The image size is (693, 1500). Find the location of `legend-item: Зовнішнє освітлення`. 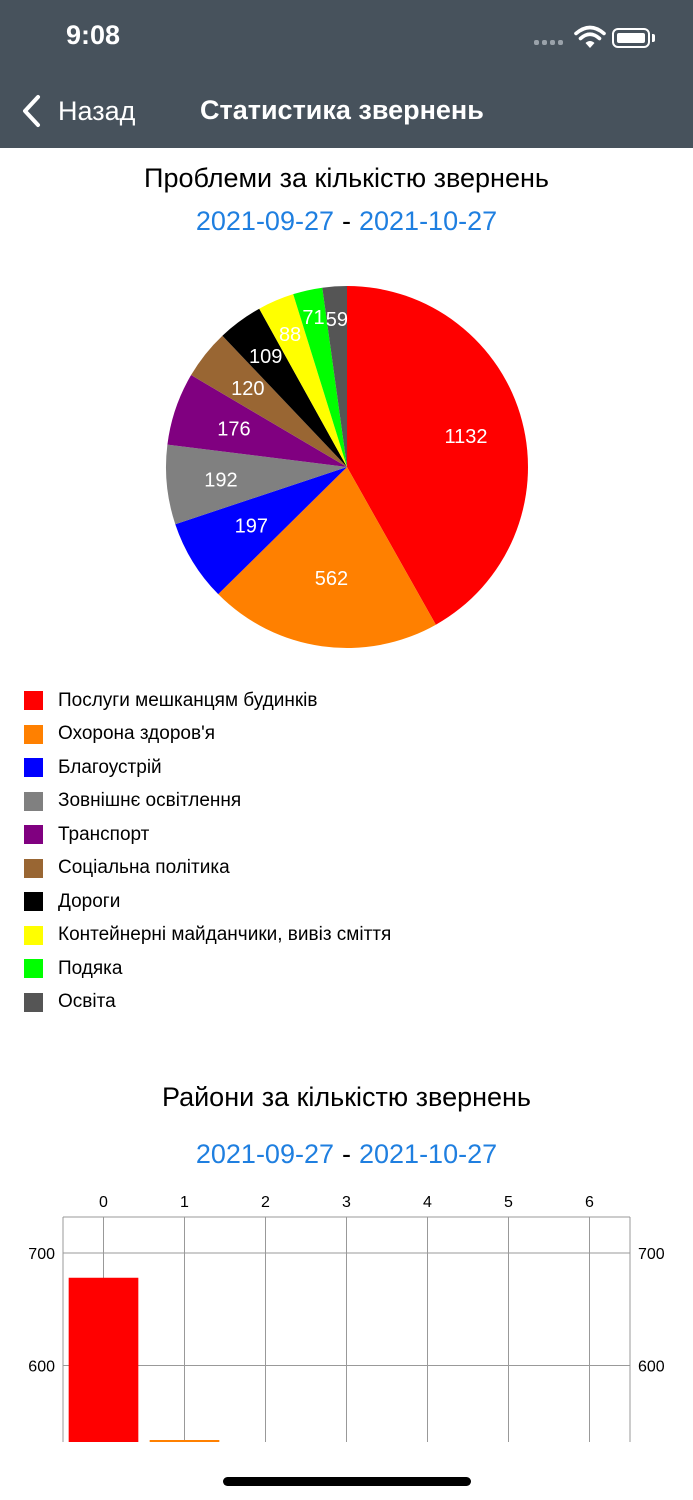

legend-item: Зовнішнє освітлення is located at coordinates (207, 802).